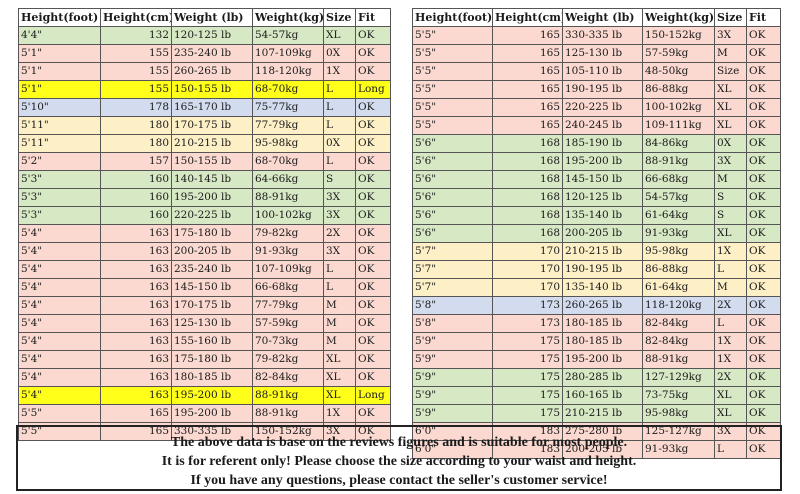 The width and height of the screenshot is (800, 494). What do you see at coordinates (678, 143) in the screenshot?
I see `cell-weight-kg: 84-86kg` at bounding box center [678, 143].